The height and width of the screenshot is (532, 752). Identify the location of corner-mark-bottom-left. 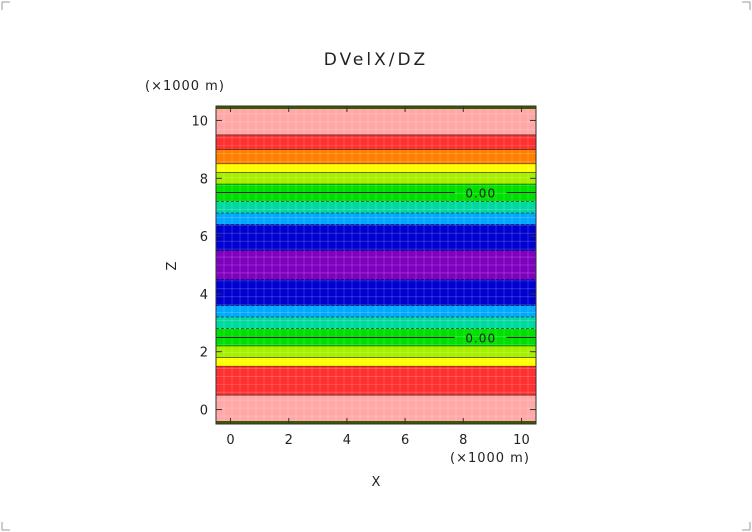
(5, 526).